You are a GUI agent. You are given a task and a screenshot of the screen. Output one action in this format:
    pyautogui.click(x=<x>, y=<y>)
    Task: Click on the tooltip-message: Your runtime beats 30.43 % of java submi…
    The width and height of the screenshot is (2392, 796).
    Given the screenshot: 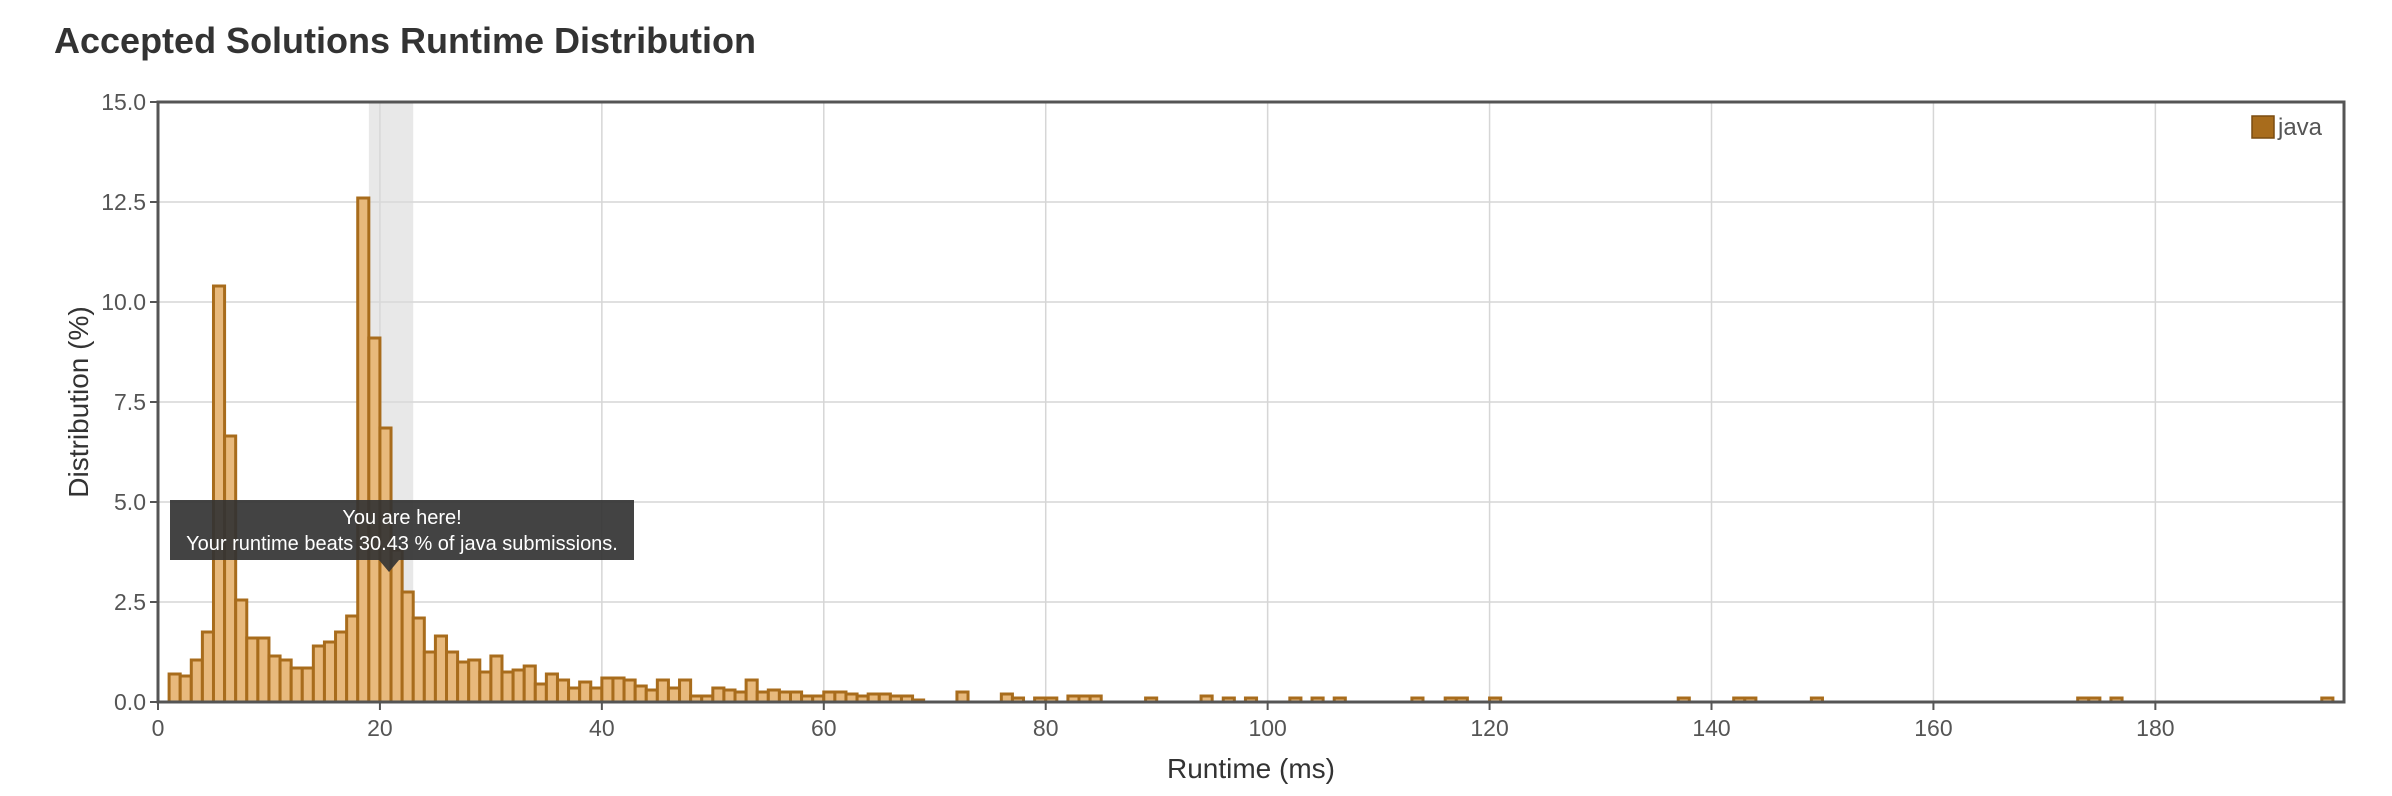 What is the action you would take?
    pyautogui.click(x=402, y=544)
    